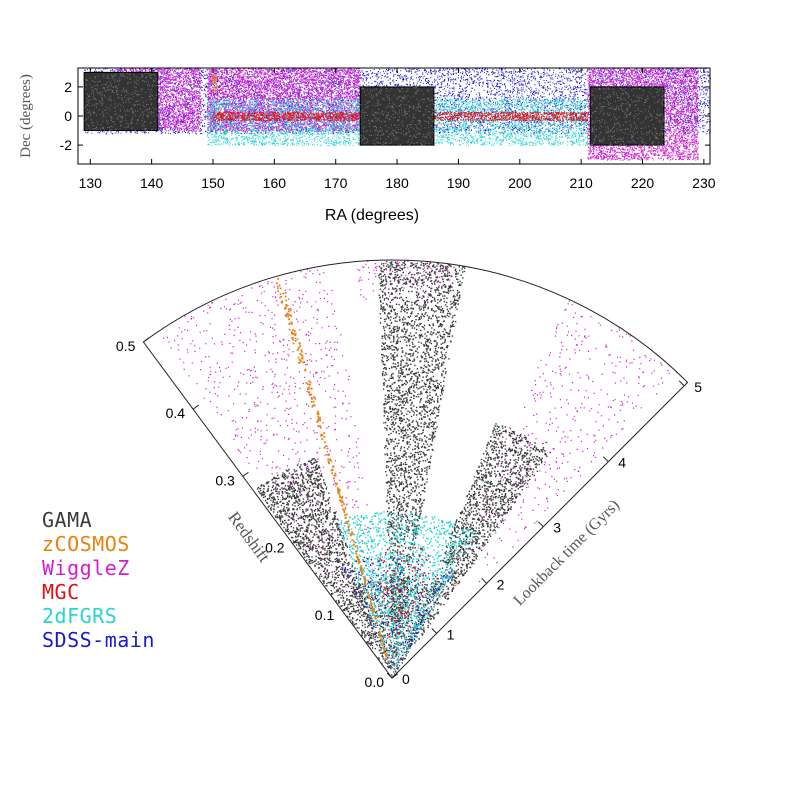 The width and height of the screenshot is (800, 800). Describe the element at coordinates (643, 183) in the screenshot. I see `top-x-tick-label: 220` at that location.